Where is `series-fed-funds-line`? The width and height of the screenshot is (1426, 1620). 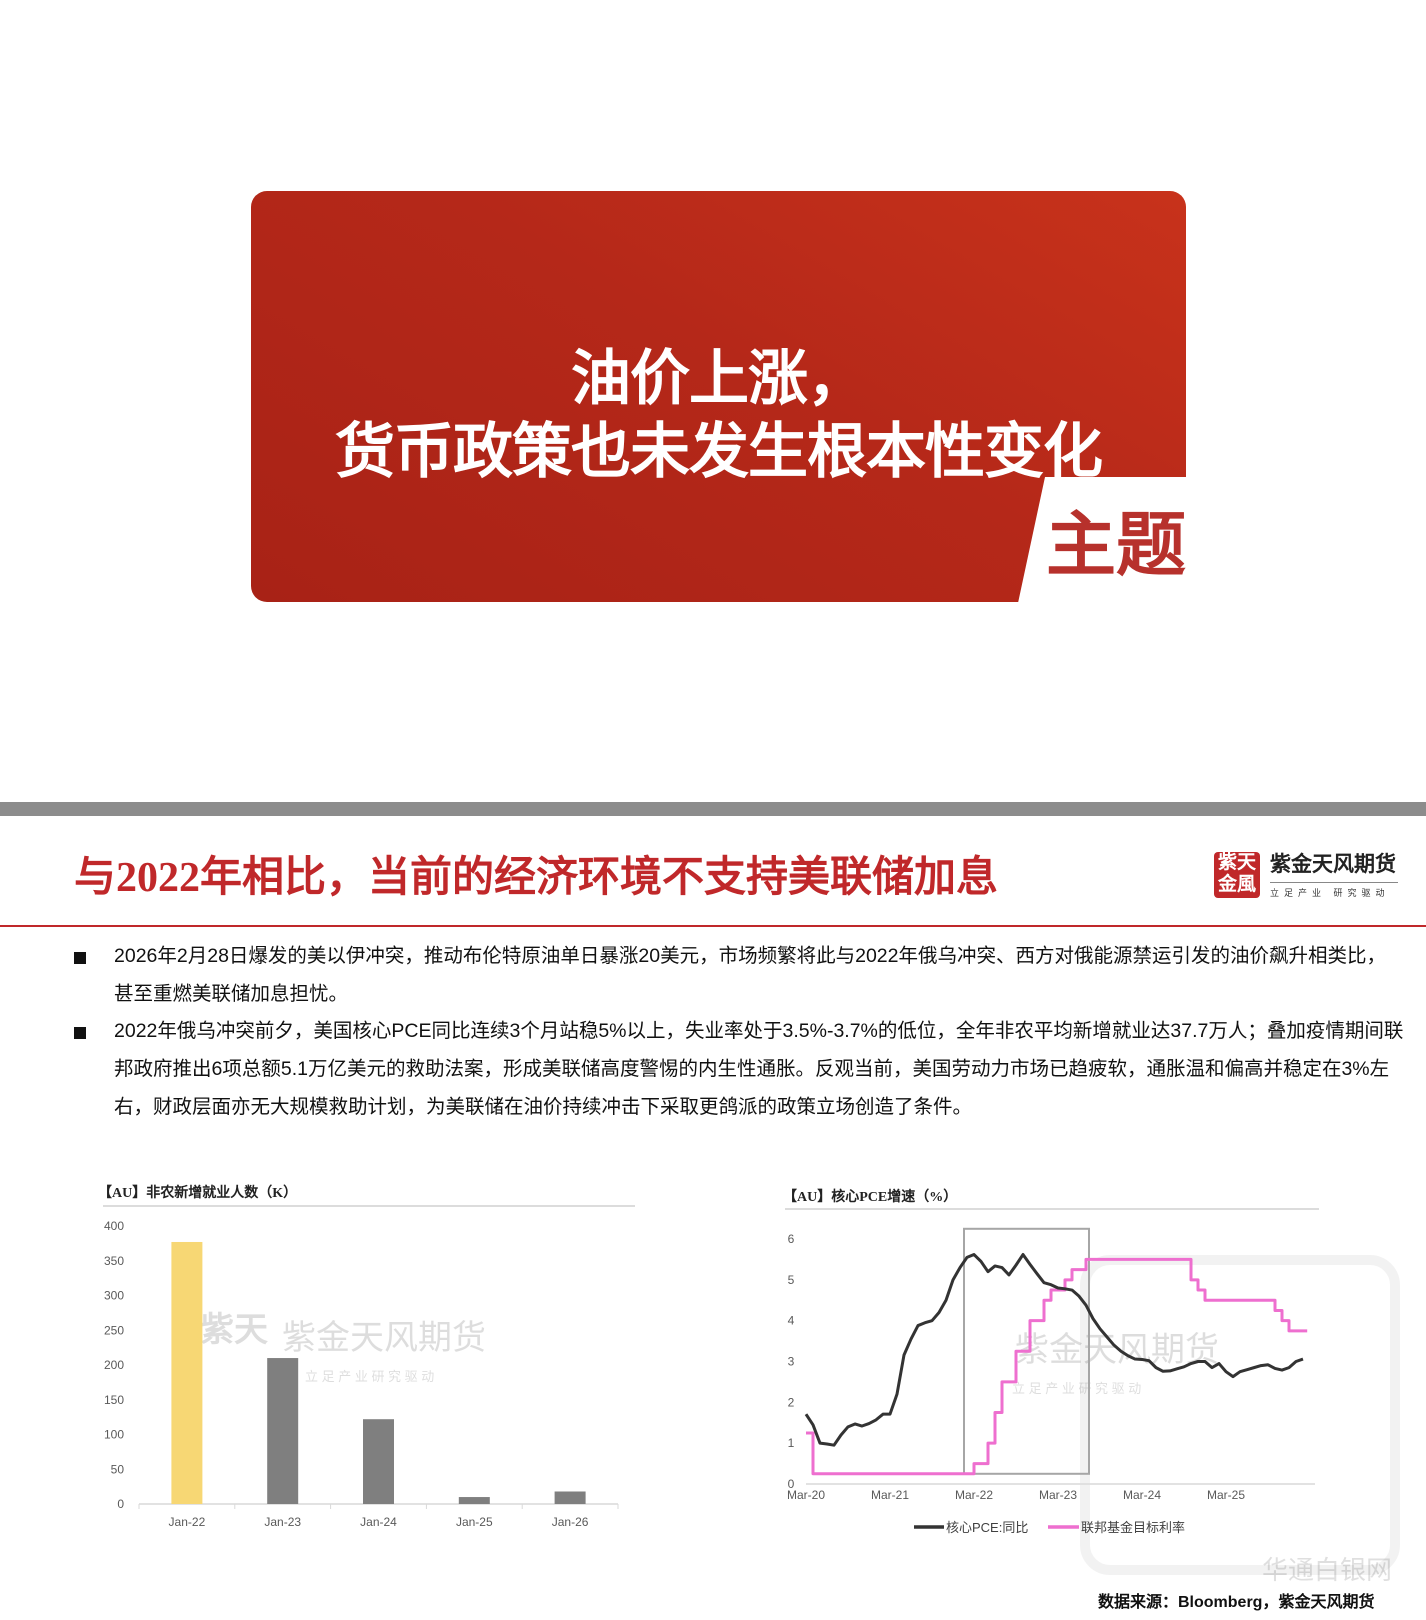
series-fed-funds-line is located at coordinates (1057, 1366).